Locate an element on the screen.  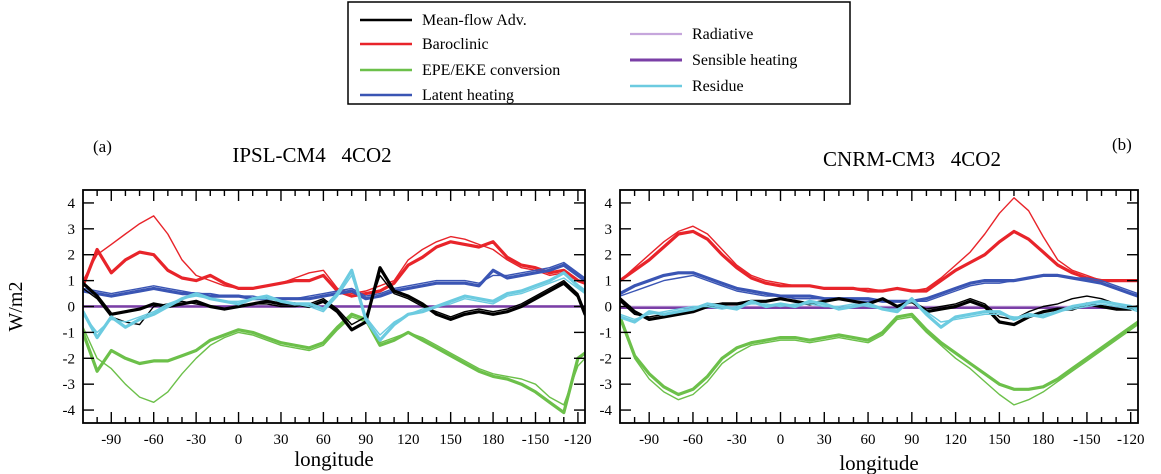
legend-label: Sensible heating is located at coordinates (744, 60).